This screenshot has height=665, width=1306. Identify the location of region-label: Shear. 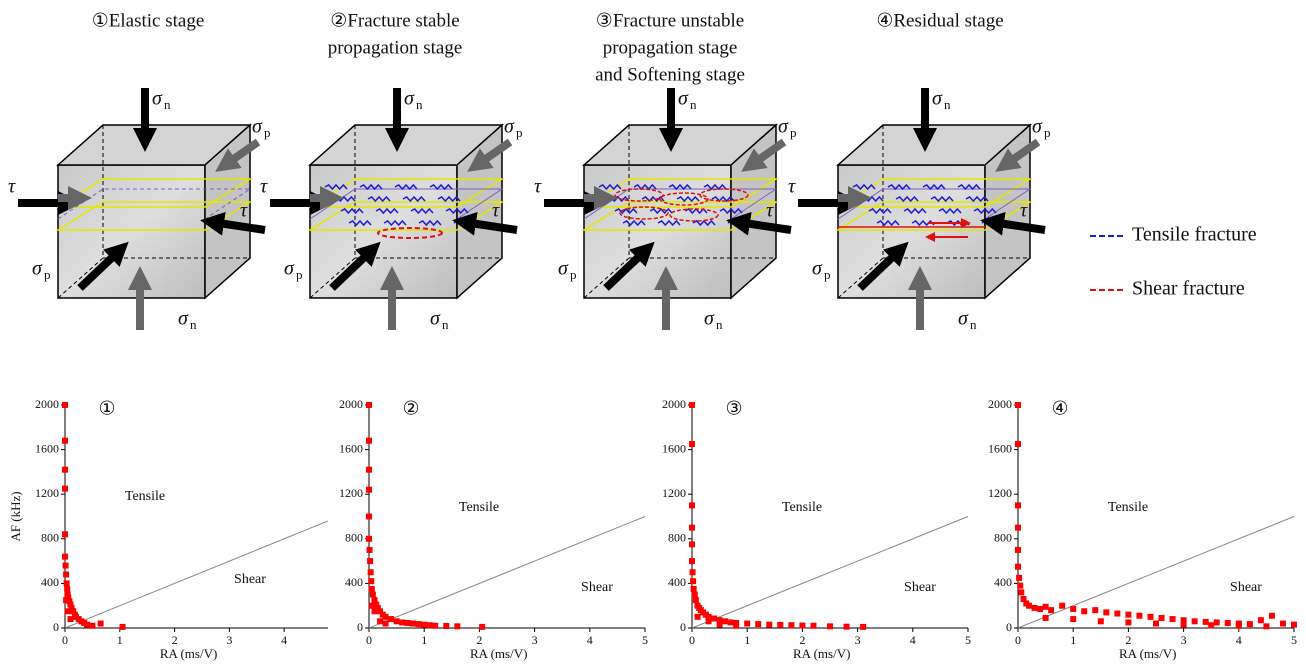
(250, 579).